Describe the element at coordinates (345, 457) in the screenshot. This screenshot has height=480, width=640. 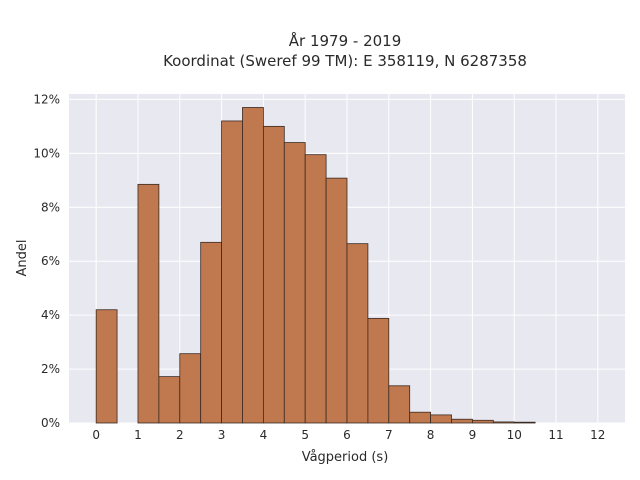
I see `x-axis-label: Vågperiod (s)` at that location.